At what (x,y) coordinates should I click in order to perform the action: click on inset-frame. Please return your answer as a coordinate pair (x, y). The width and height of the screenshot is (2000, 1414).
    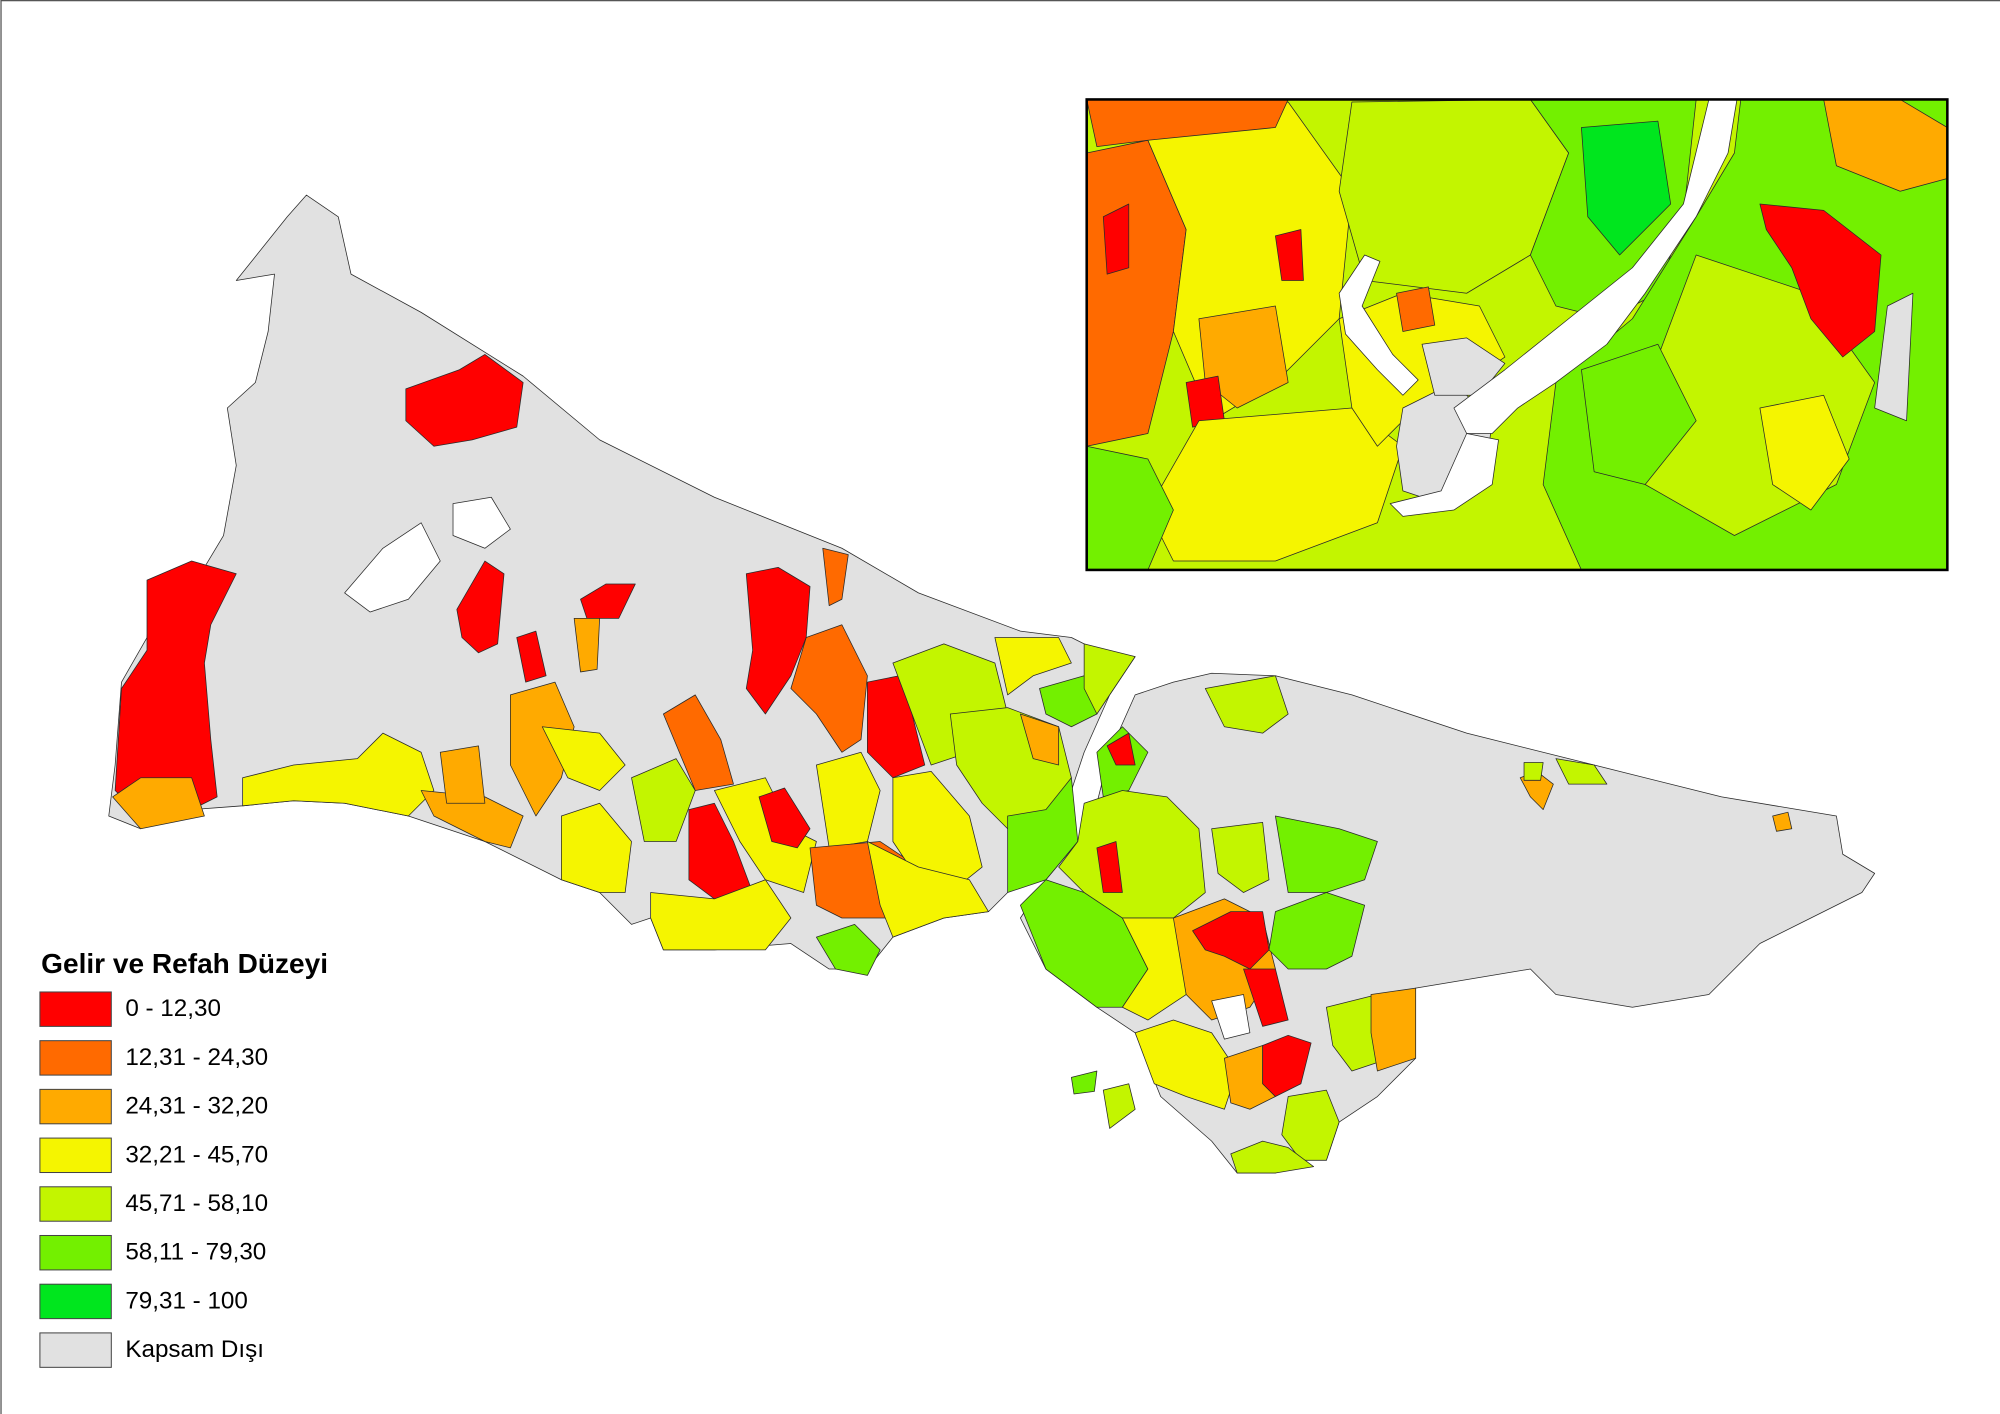
    Looking at the image, I should click on (1517, 335).